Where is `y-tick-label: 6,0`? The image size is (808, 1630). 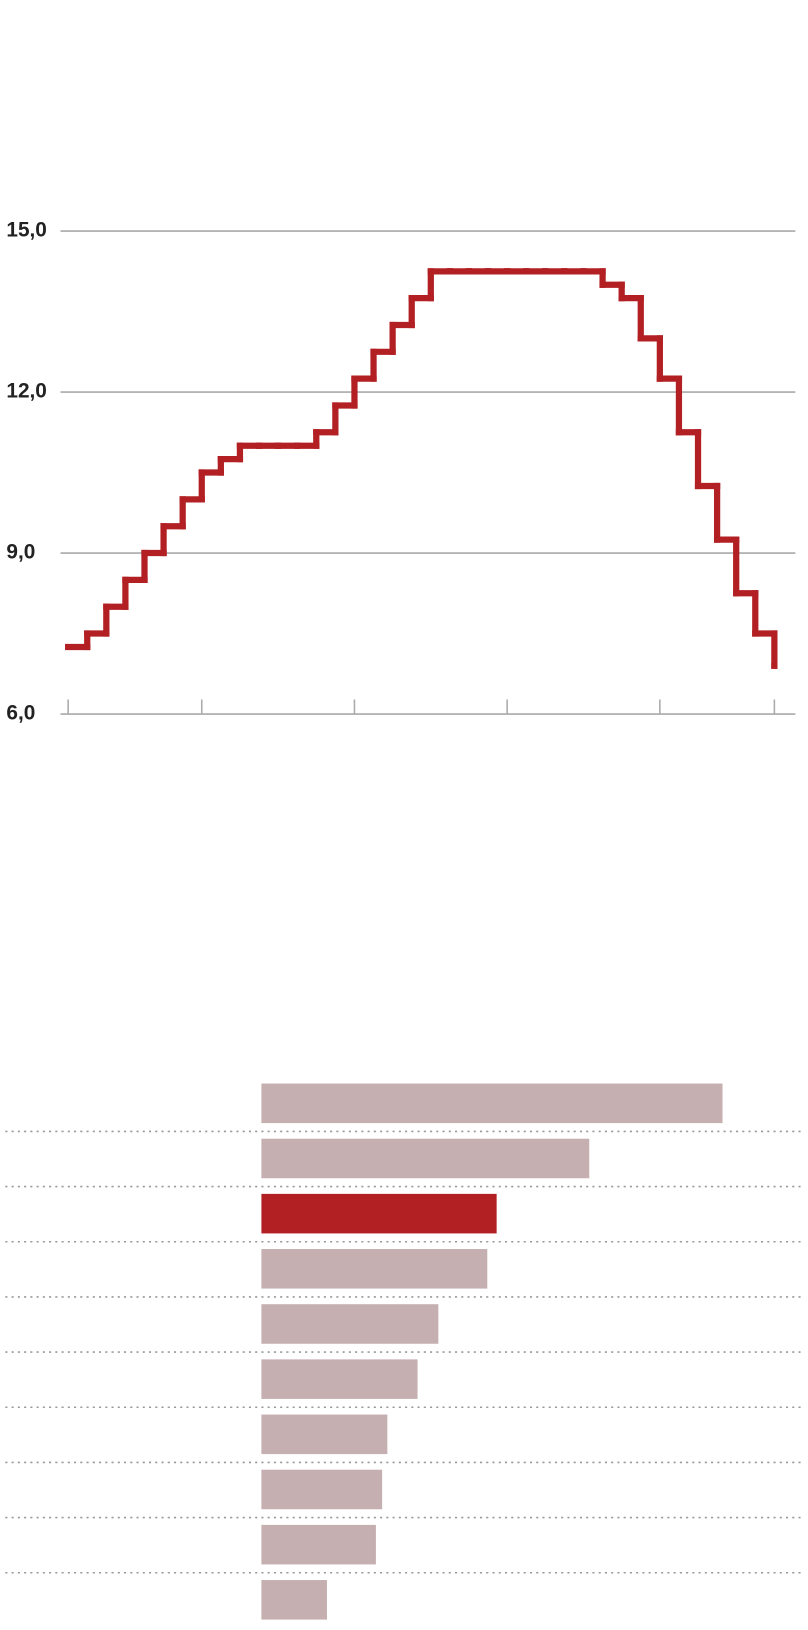 y-tick-label: 6,0 is located at coordinates (20, 713).